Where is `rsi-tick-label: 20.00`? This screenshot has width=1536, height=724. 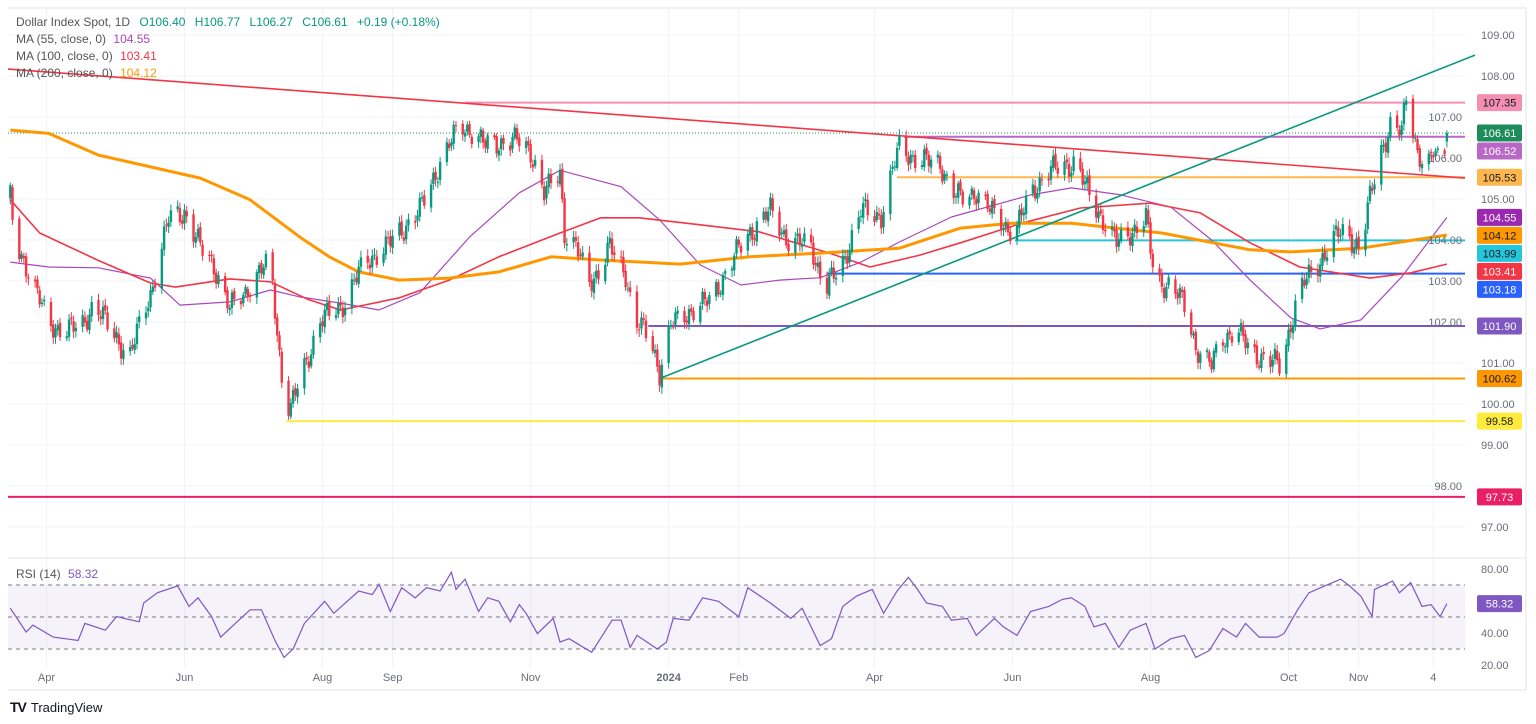 rsi-tick-label: 20.00 is located at coordinates (1495, 666).